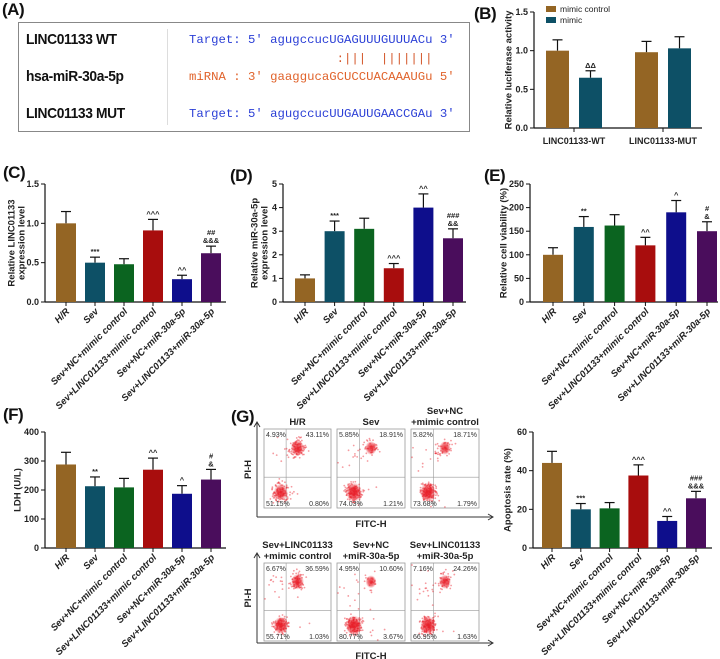 The width and height of the screenshot is (720, 659). What do you see at coordinates (274, 255) in the screenshot?
I see `y-tick-label: 2` at bounding box center [274, 255].